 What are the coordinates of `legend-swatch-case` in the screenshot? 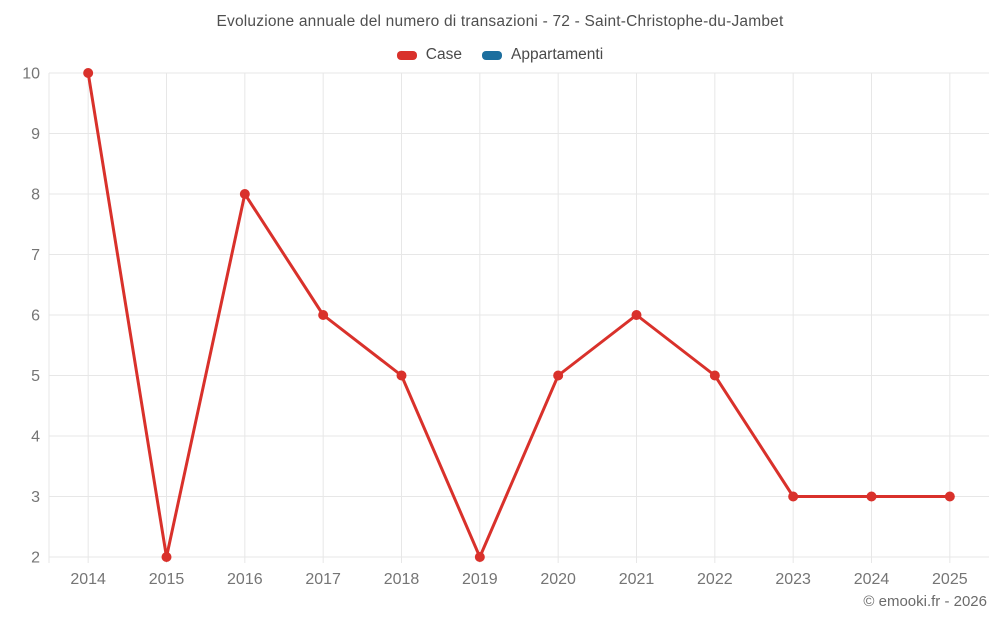 It's located at (406, 55).